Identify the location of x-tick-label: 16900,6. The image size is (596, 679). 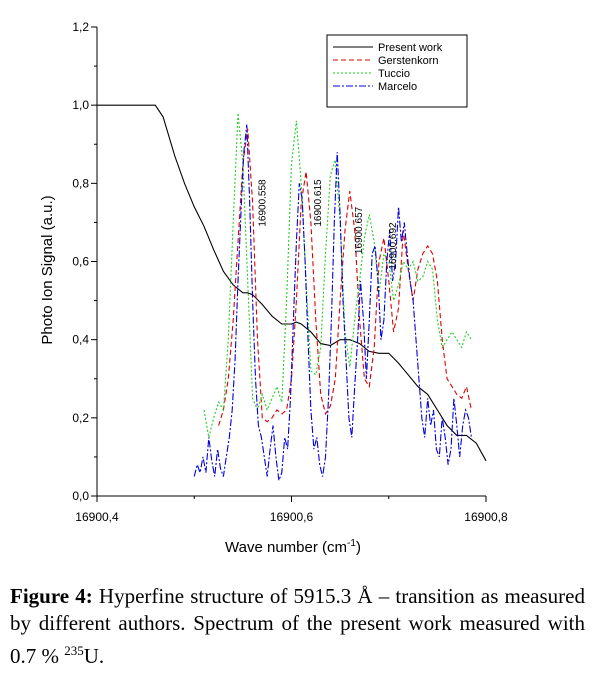
(292, 517).